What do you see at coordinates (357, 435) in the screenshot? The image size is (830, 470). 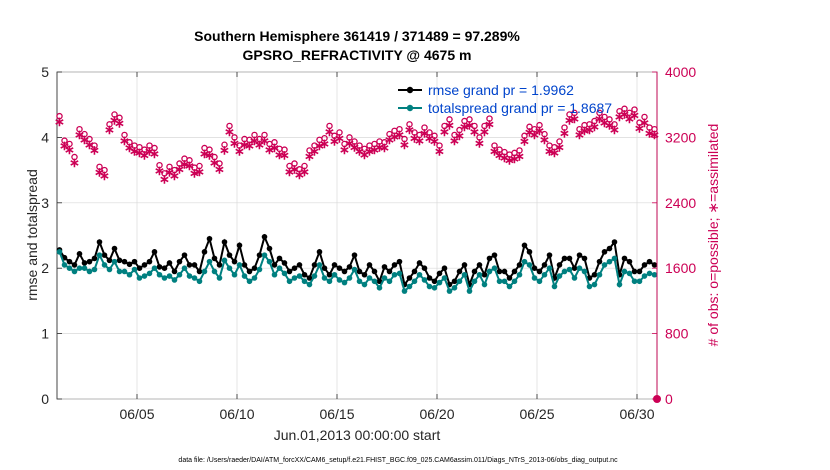 I see `x-axis-label: Jun.01,2013 00:00:00 start` at bounding box center [357, 435].